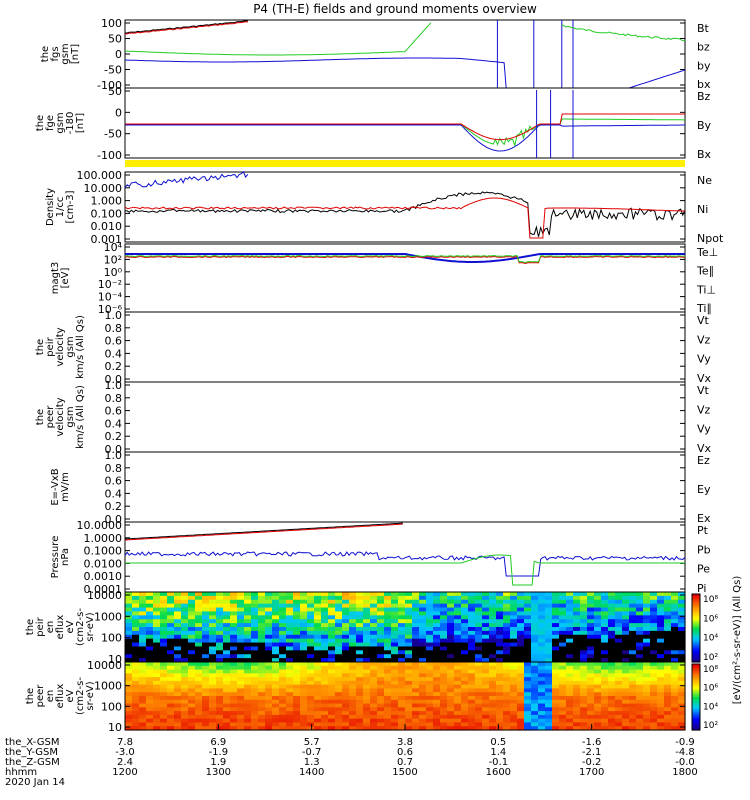 The image size is (750, 800). What do you see at coordinates (499, 762) in the screenshot?
I see `x-tick-label: -0.1` at bounding box center [499, 762].